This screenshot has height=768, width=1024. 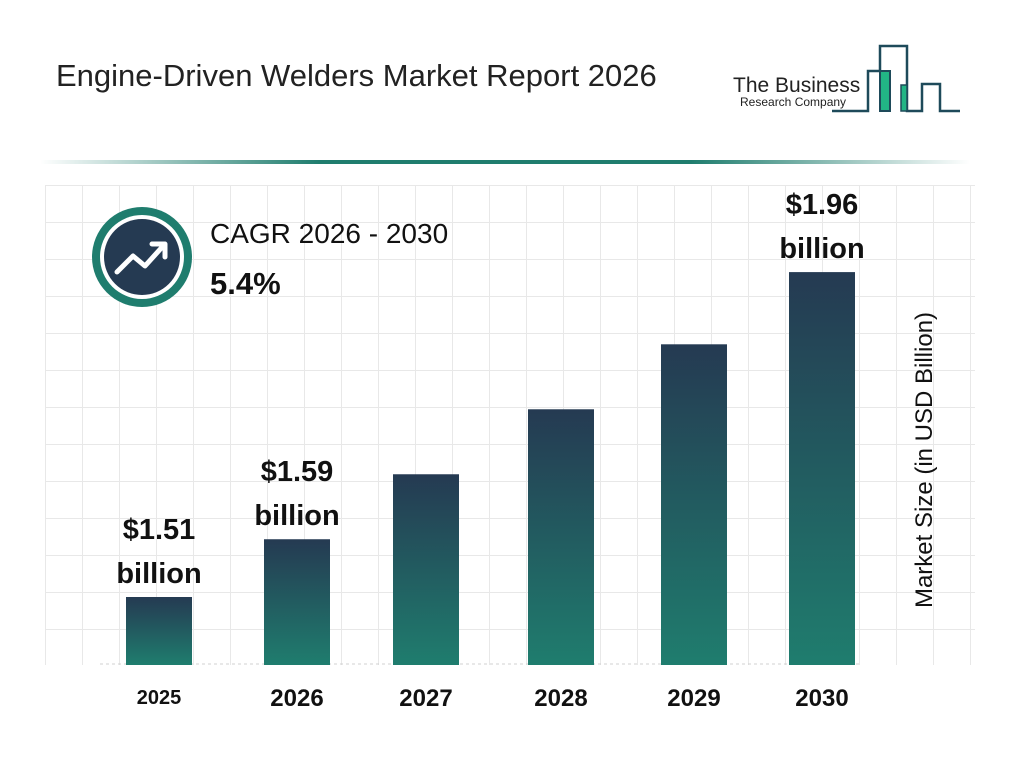 What do you see at coordinates (159, 530) in the screenshot?
I see `data-label-value: $1.51` at bounding box center [159, 530].